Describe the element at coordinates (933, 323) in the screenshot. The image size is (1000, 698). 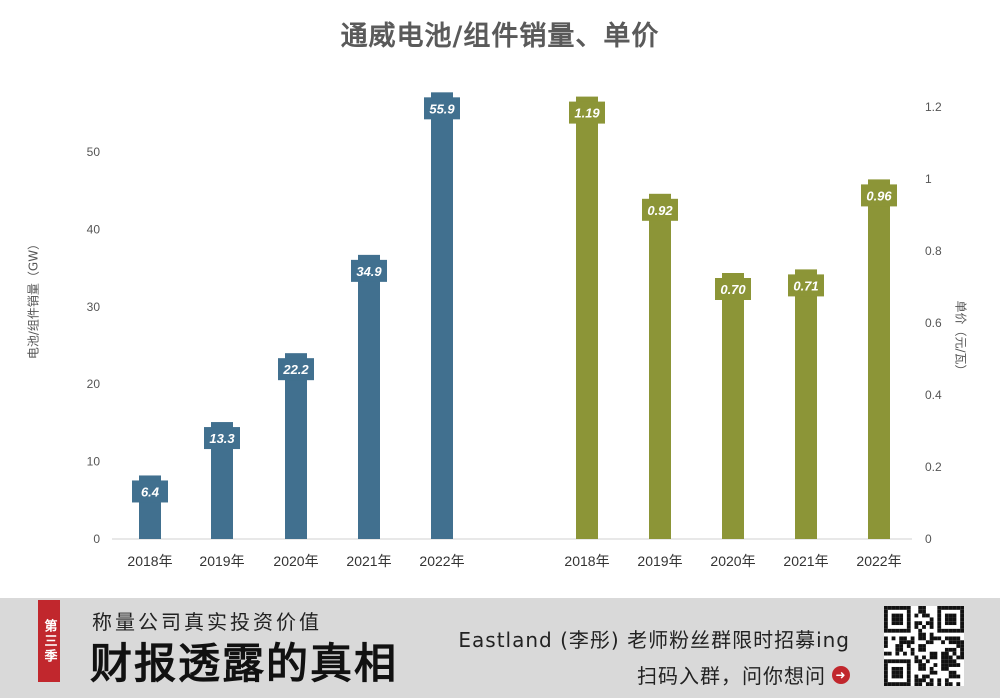
I see `right-y-tick-label: 0.6` at that location.